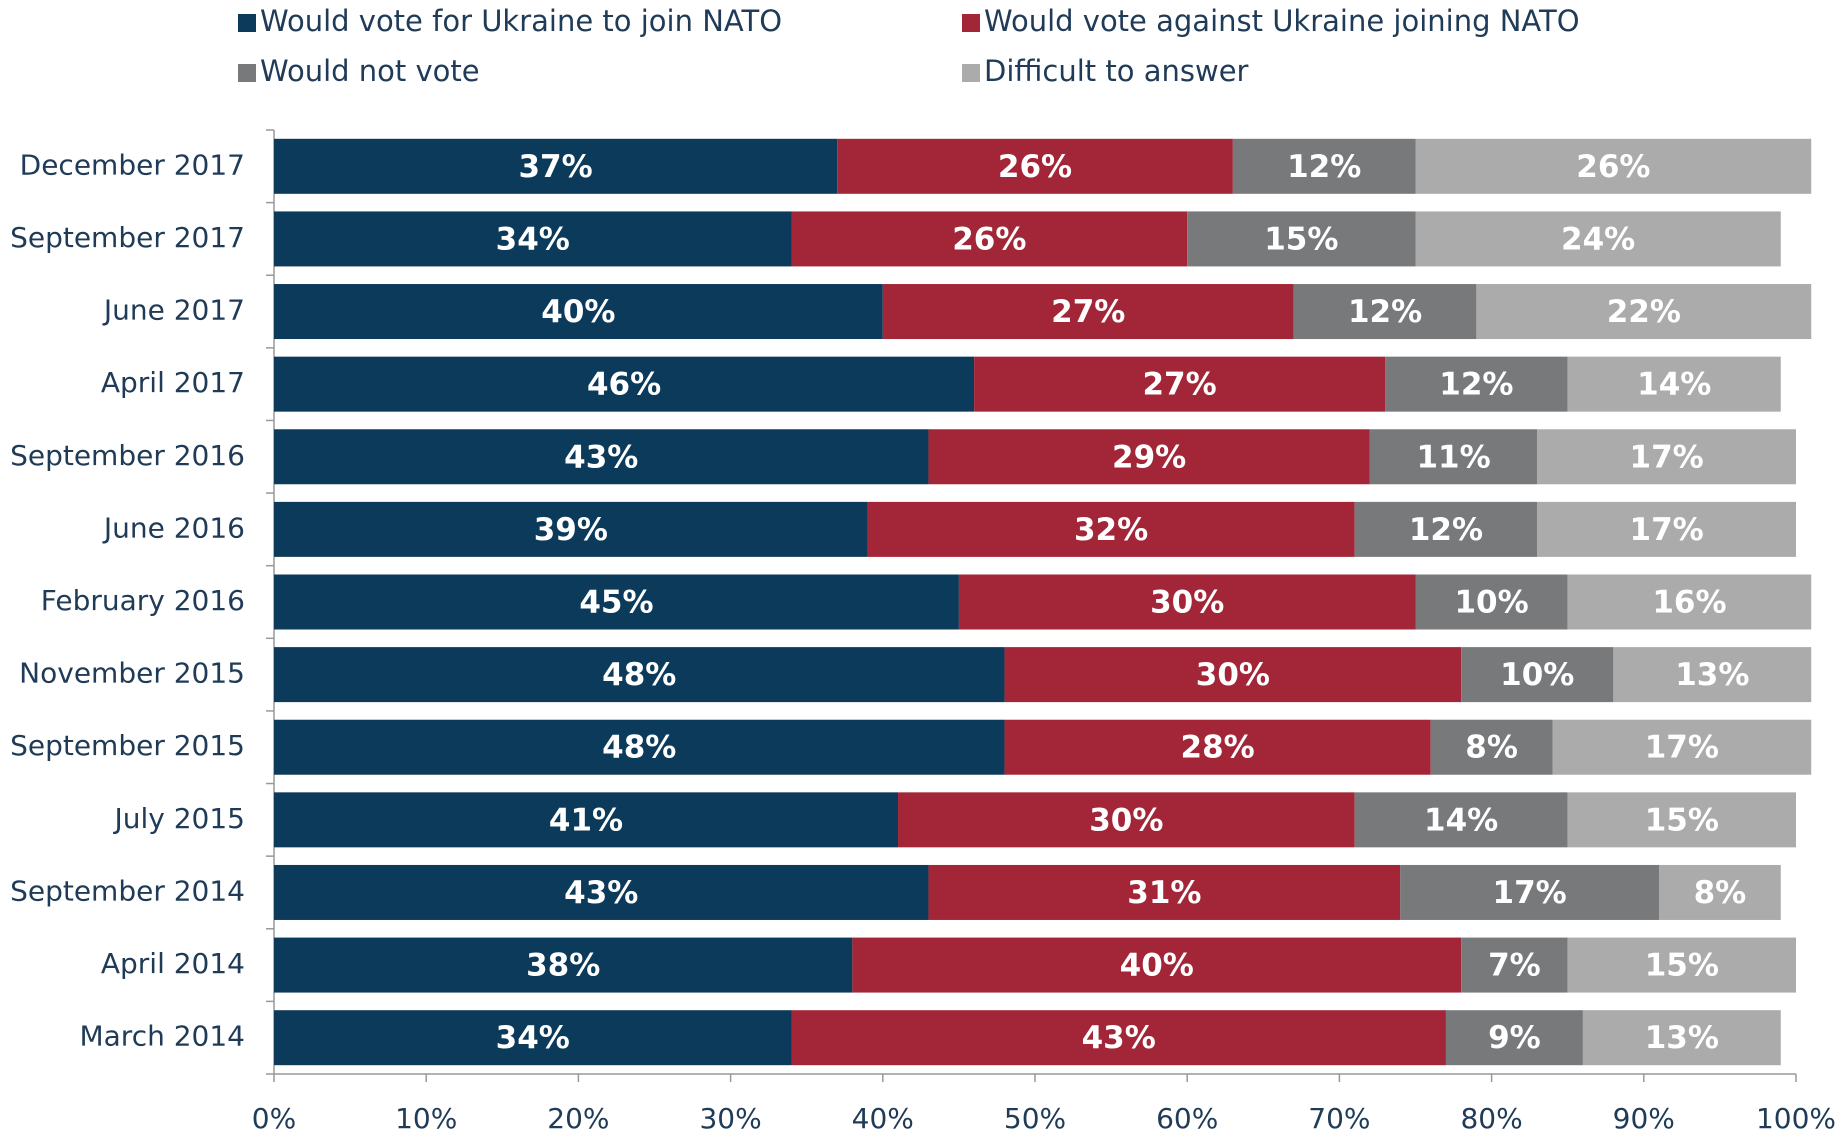 The height and width of the screenshot is (1136, 1841). Describe the element at coordinates (1035, 1118) in the screenshot. I see `x-tick-label: 50%` at that location.